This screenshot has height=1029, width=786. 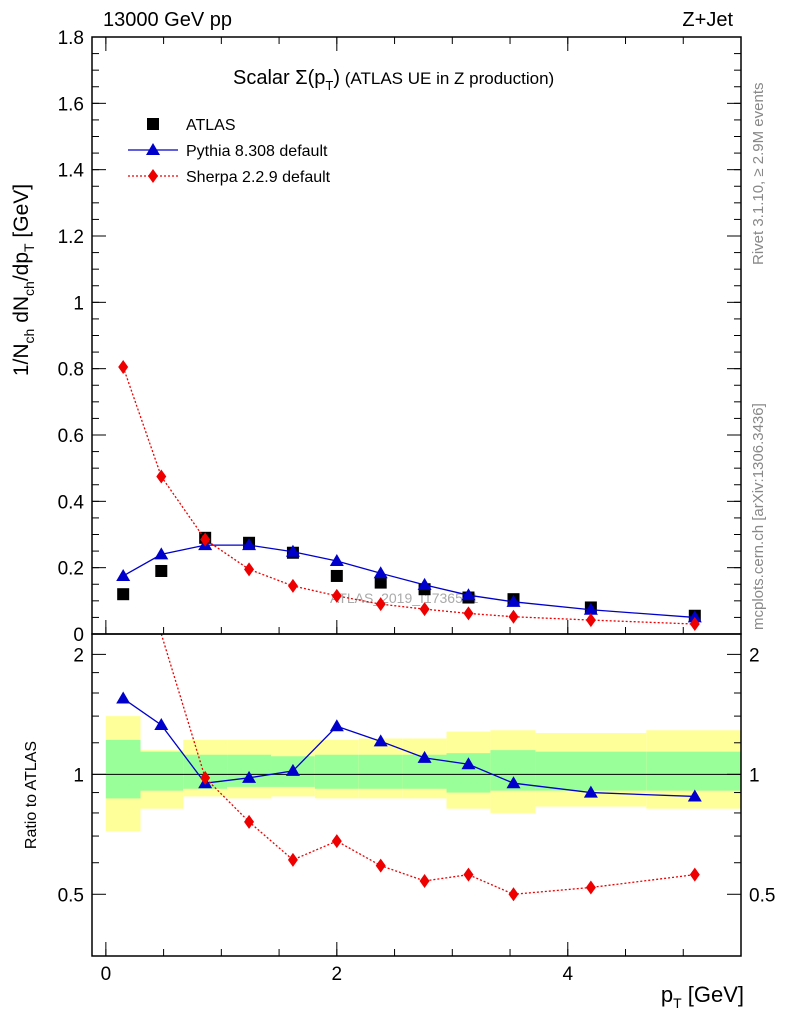 What do you see at coordinates (408, 747) in the screenshot?
I see `ratio-line-triangle` at bounding box center [408, 747].